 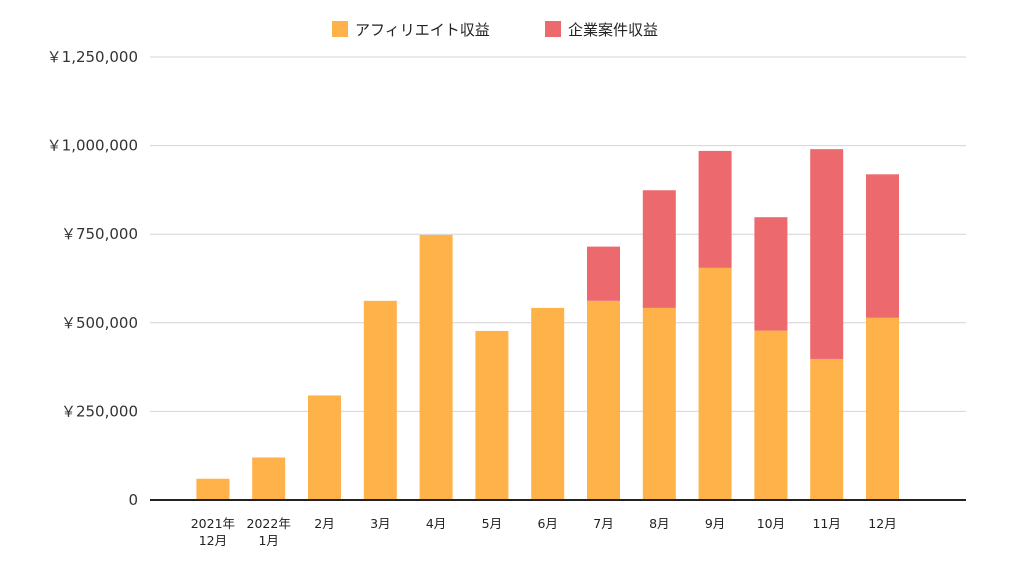 What do you see at coordinates (92, 146) in the screenshot?
I see `y-tick-label: ￥1,000,000` at bounding box center [92, 146].